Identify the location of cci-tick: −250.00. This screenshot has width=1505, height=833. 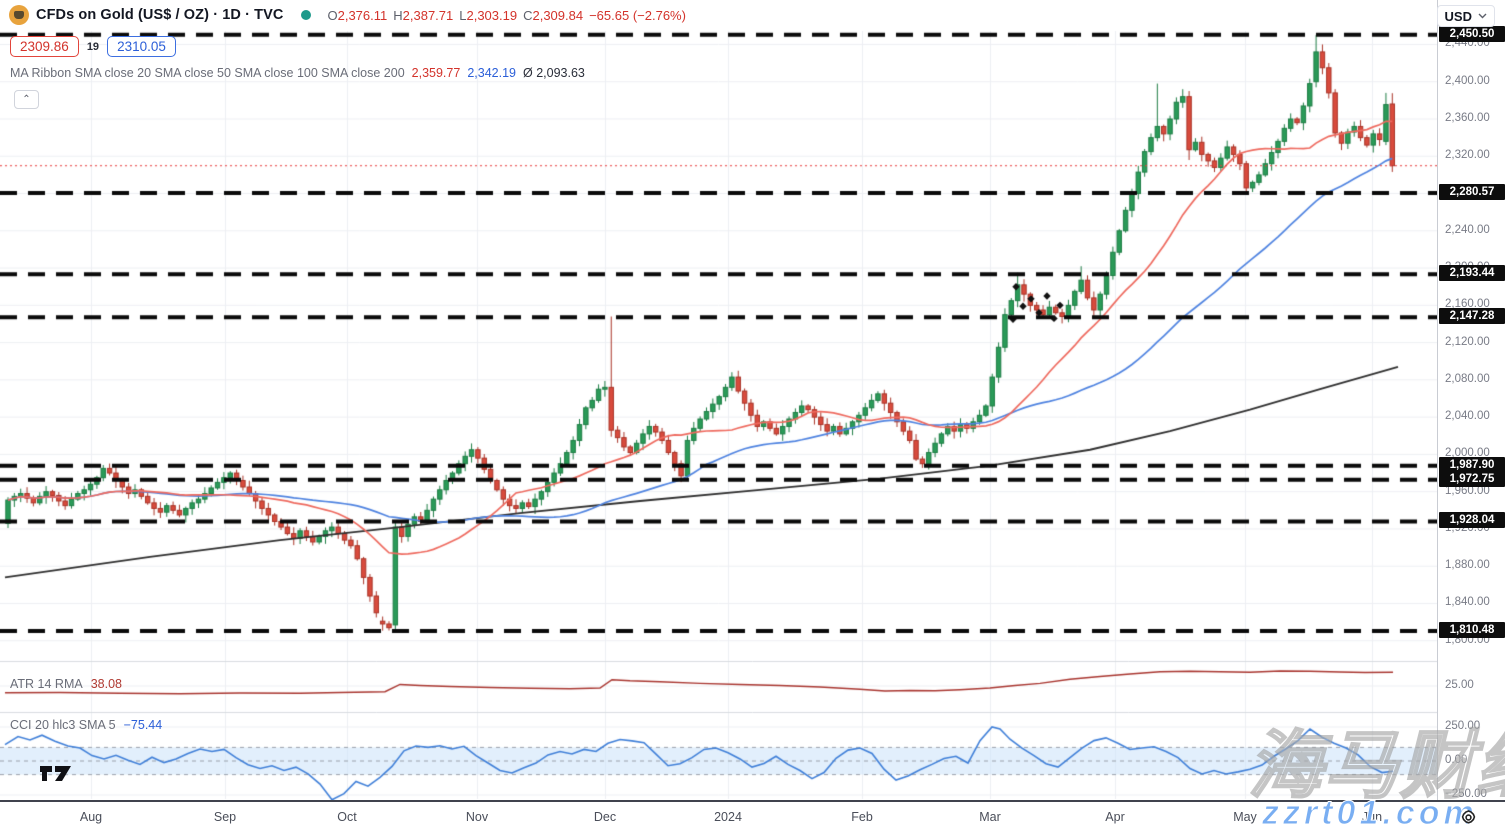
(1466, 794).